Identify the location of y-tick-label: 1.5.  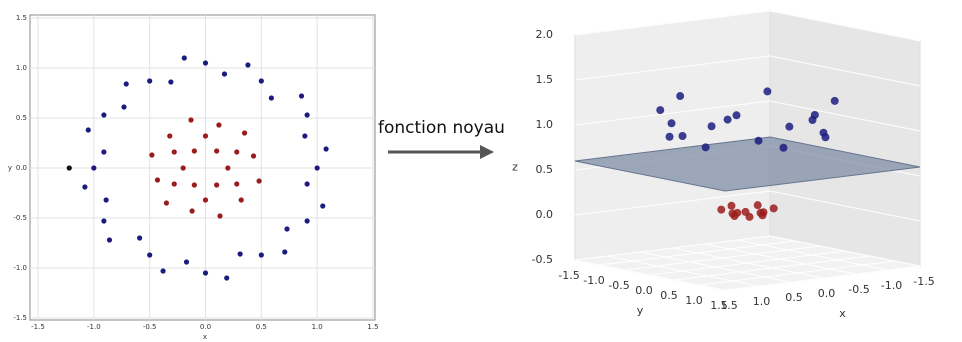
(21, 18).